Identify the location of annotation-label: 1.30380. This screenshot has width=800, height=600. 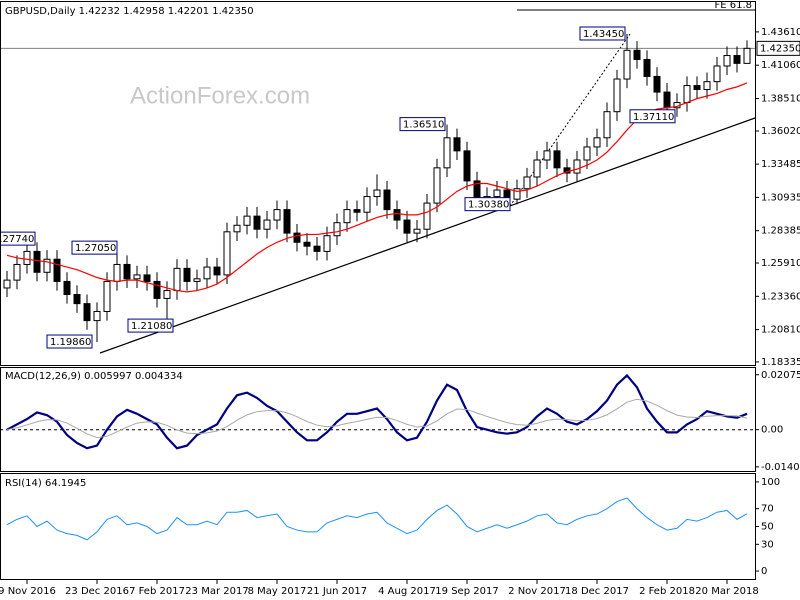
(488, 205).